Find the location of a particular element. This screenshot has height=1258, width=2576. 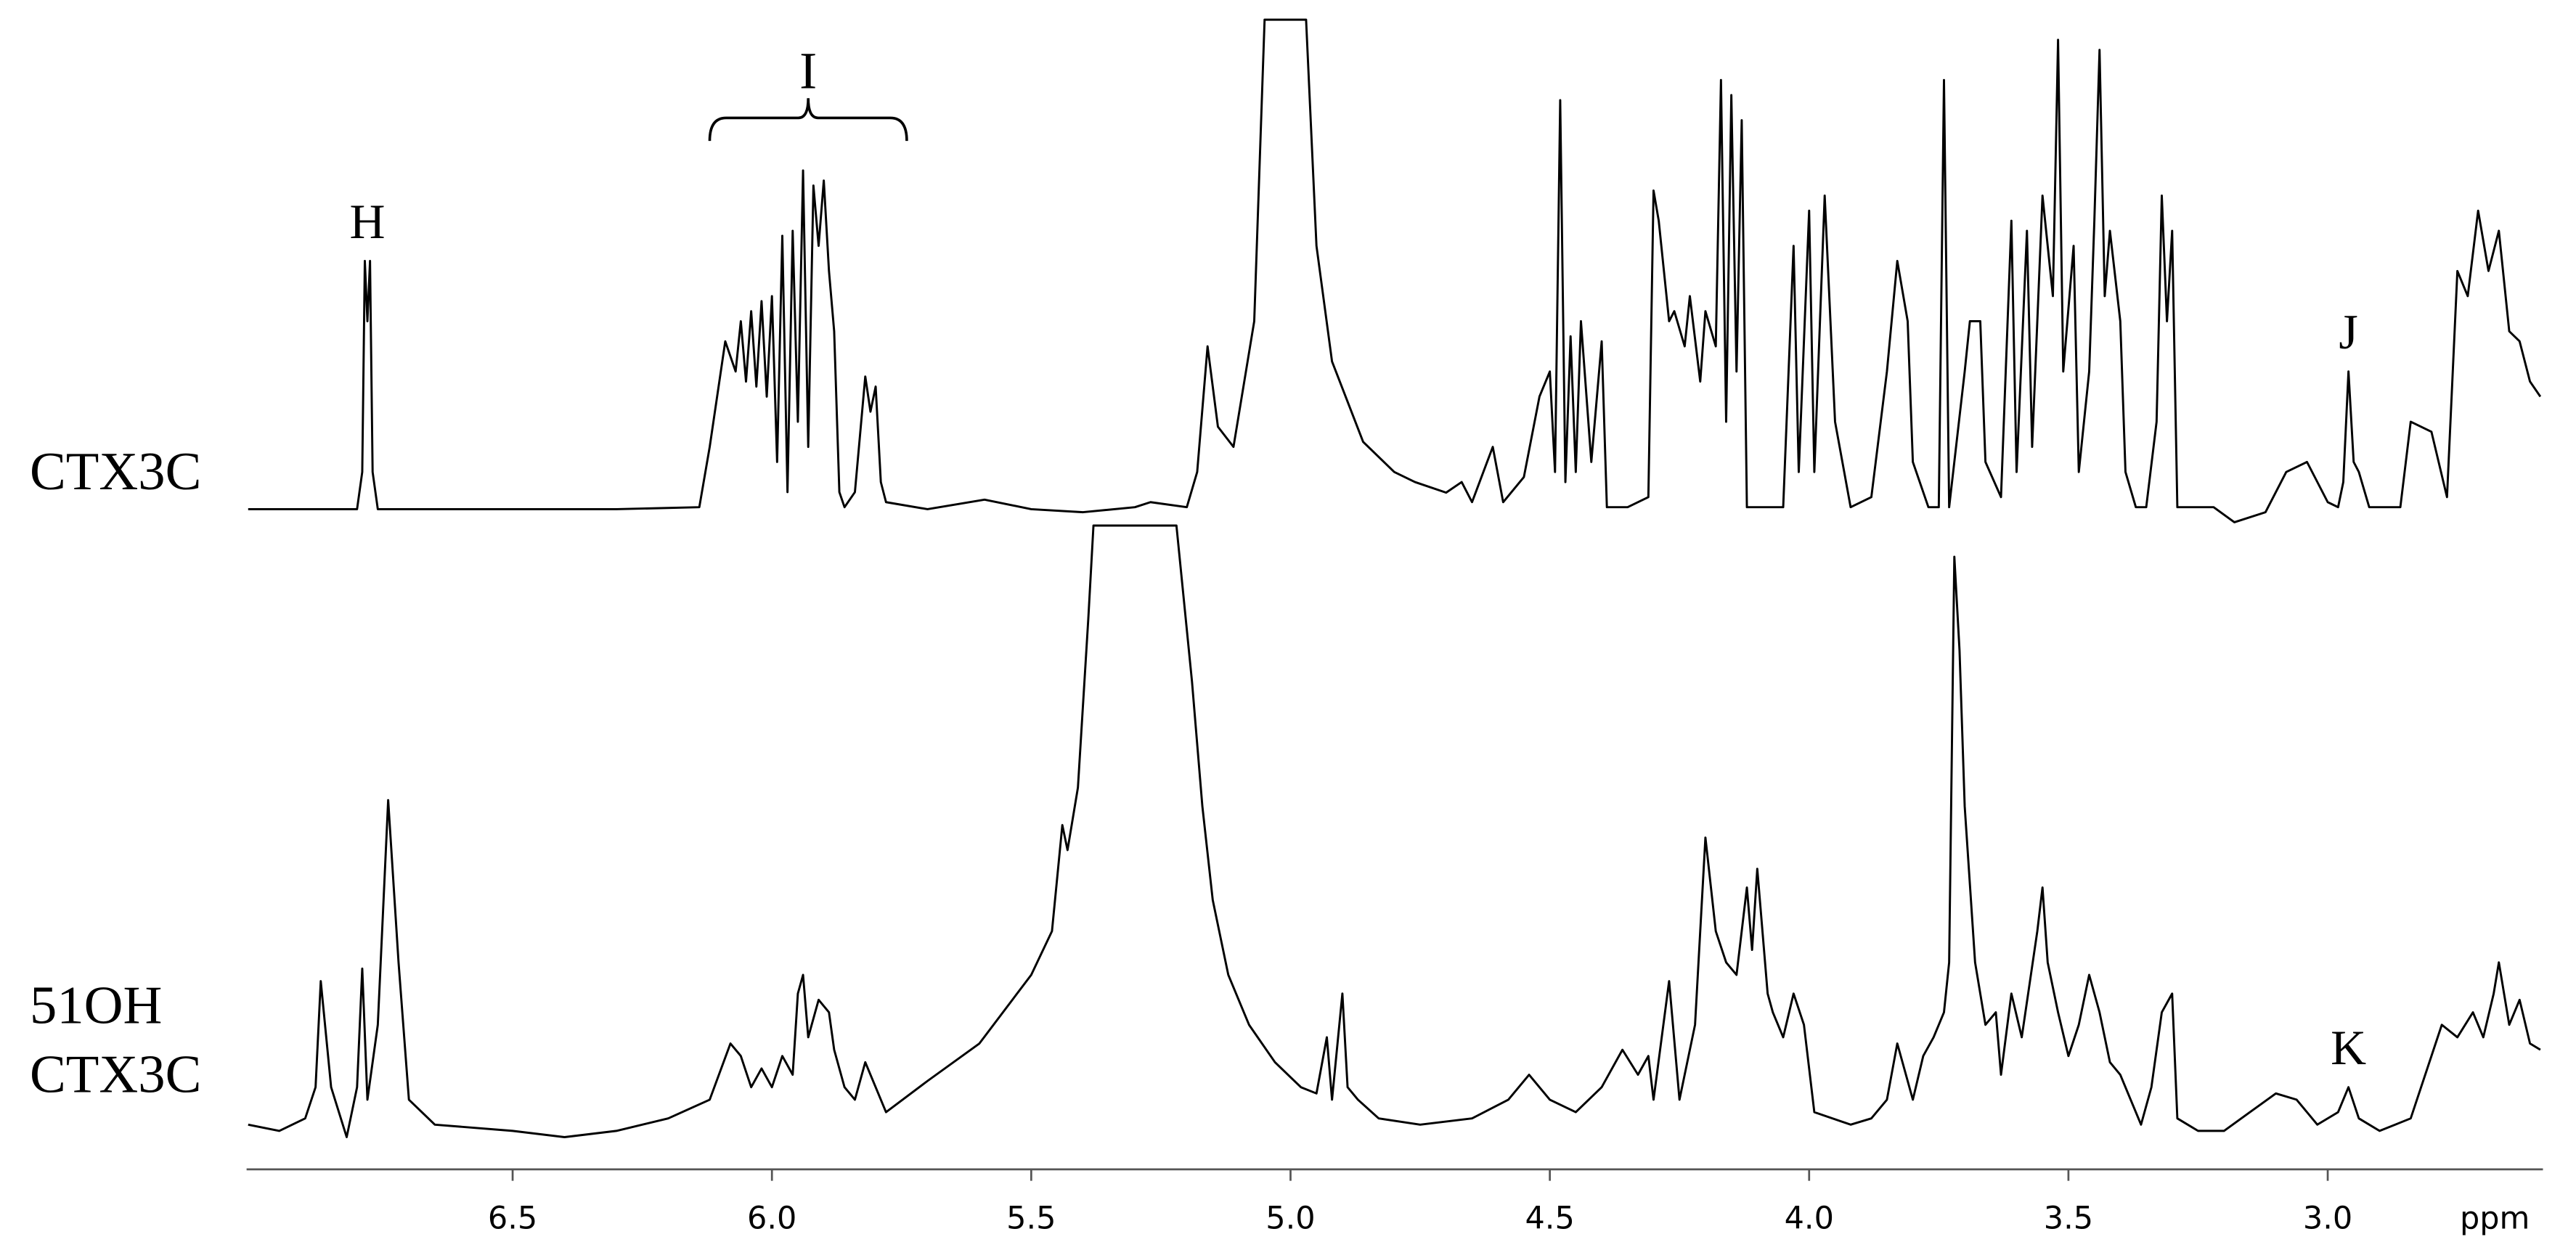

x-axis-label: ppm is located at coordinates (2495, 1218).